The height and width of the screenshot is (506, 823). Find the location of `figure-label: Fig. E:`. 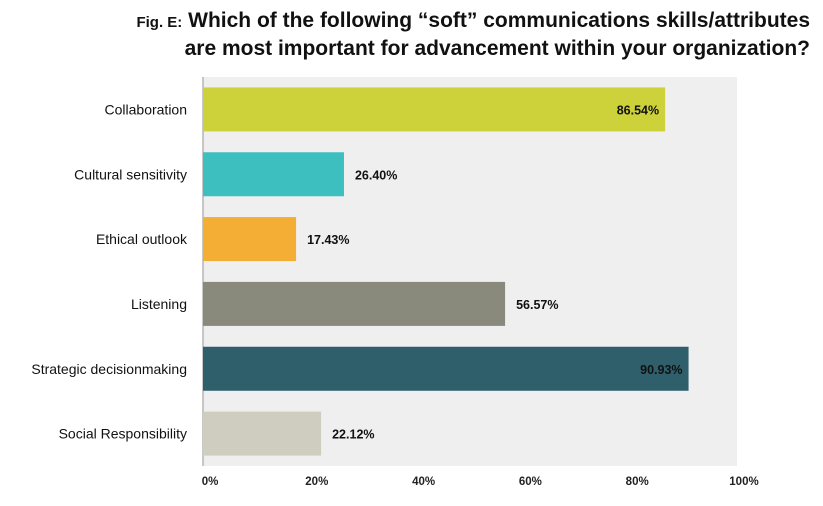

figure-label: Fig. E: is located at coordinates (159, 22).